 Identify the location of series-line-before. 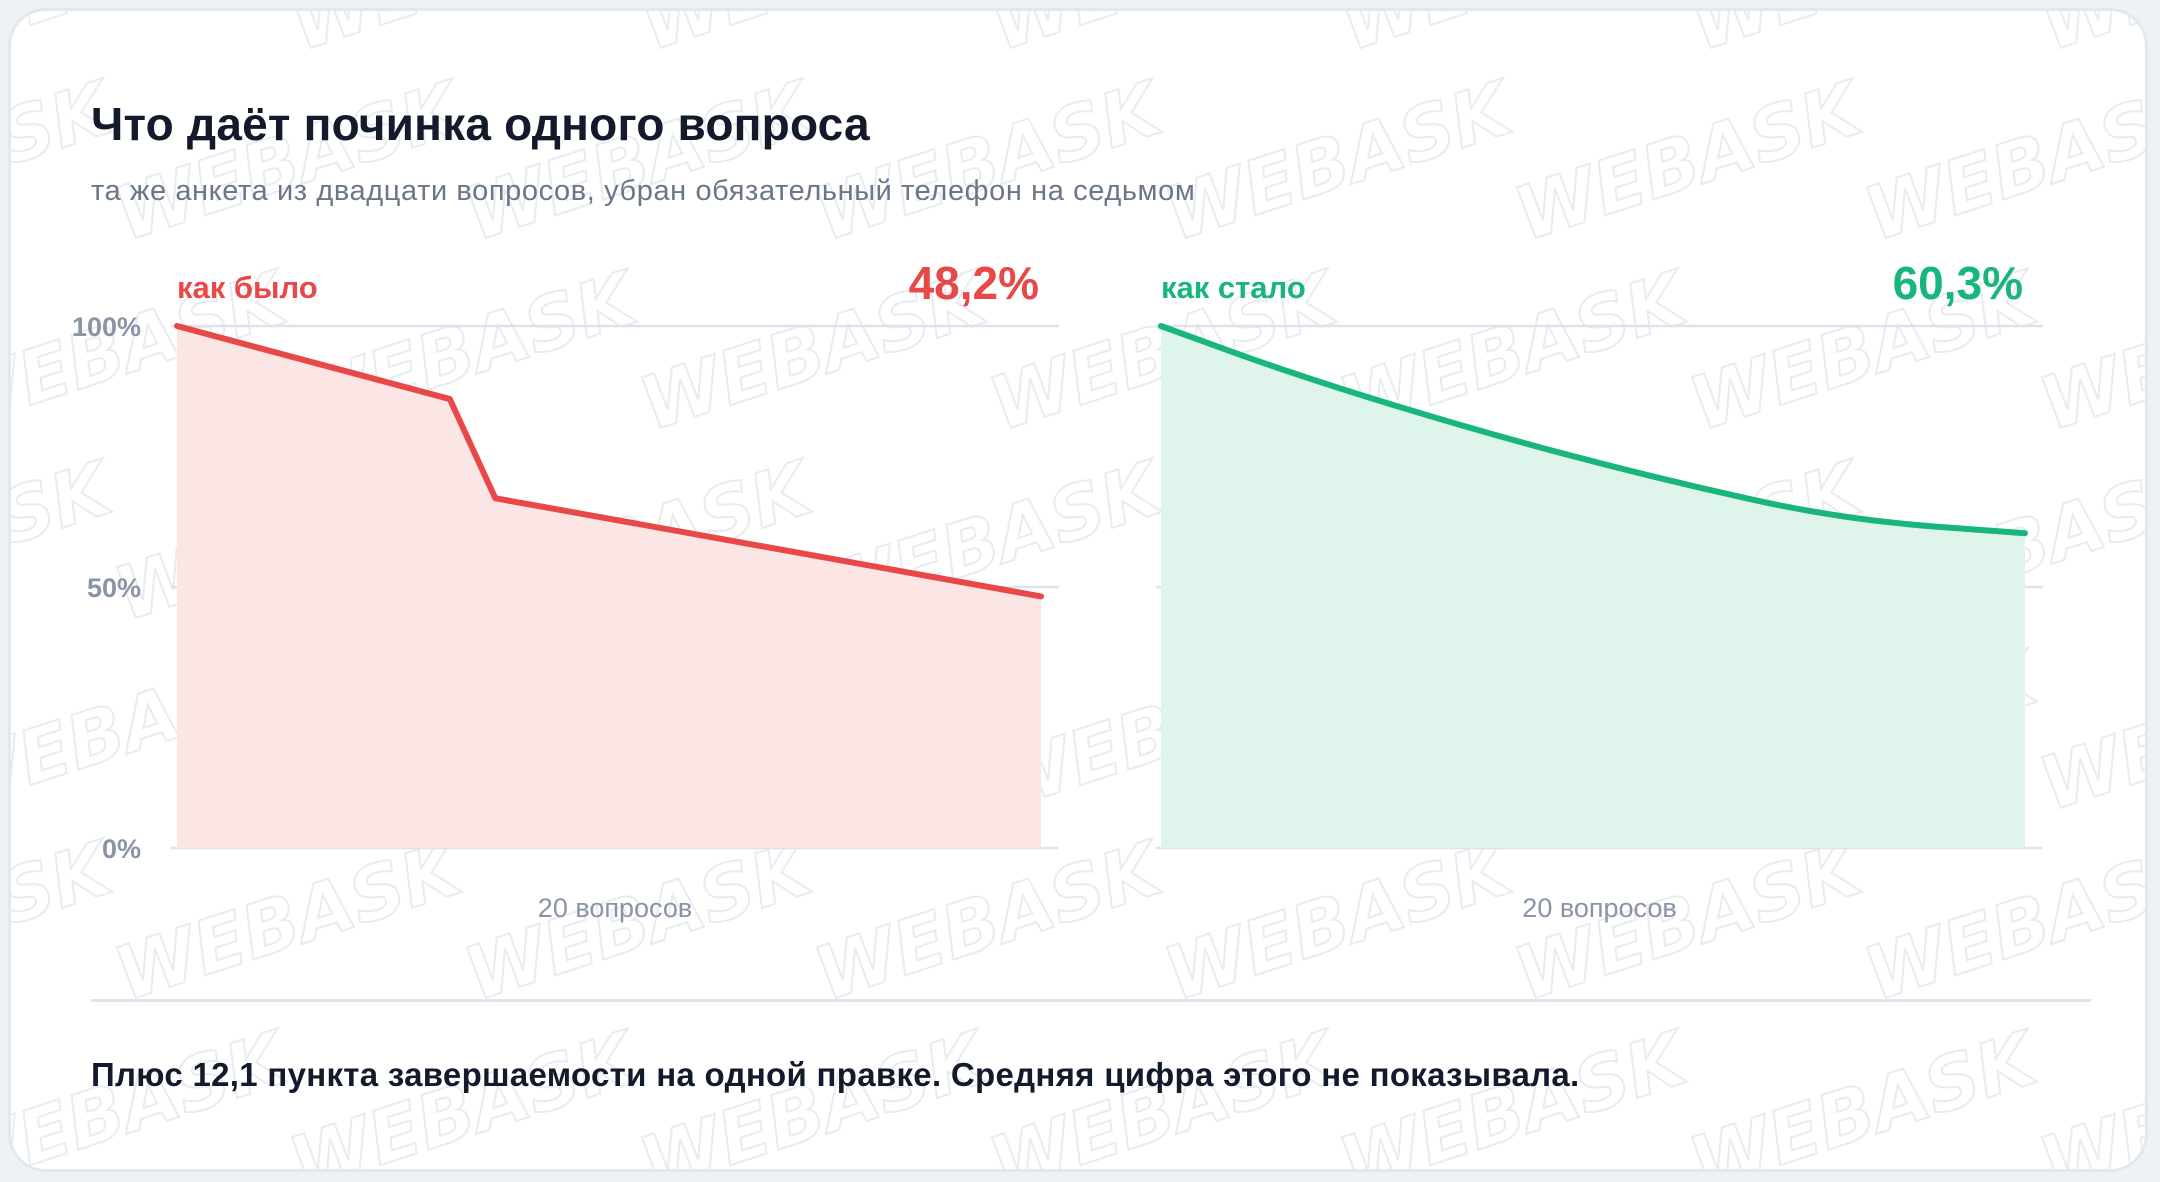
(609, 461).